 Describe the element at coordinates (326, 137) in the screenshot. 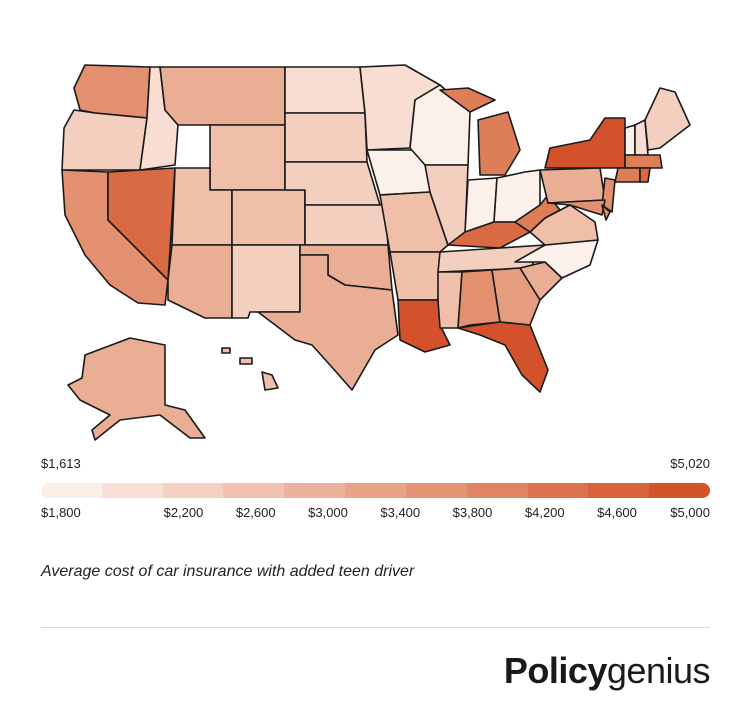

I see `state-sd` at that location.